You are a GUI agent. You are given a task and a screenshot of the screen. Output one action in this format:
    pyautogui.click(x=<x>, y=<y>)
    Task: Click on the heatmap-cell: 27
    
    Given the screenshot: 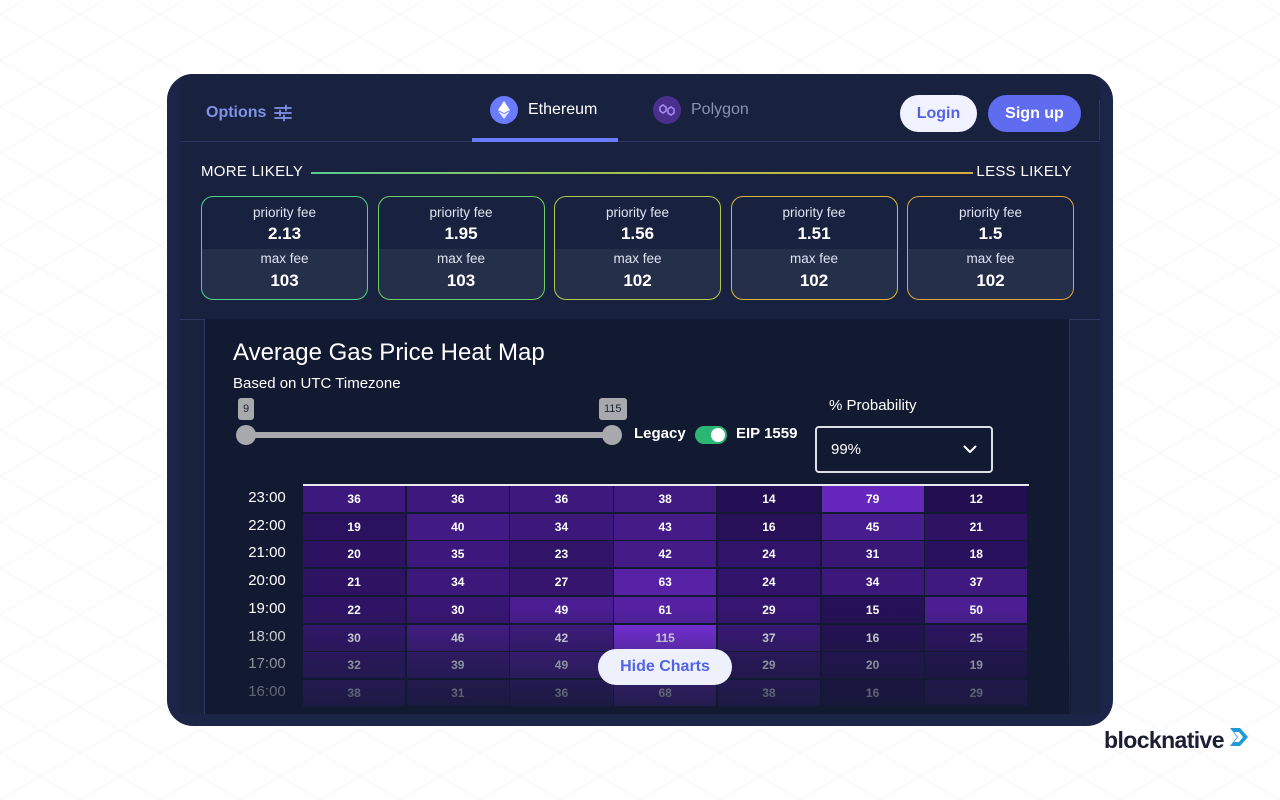 What is the action you would take?
    pyautogui.click(x=561, y=582)
    